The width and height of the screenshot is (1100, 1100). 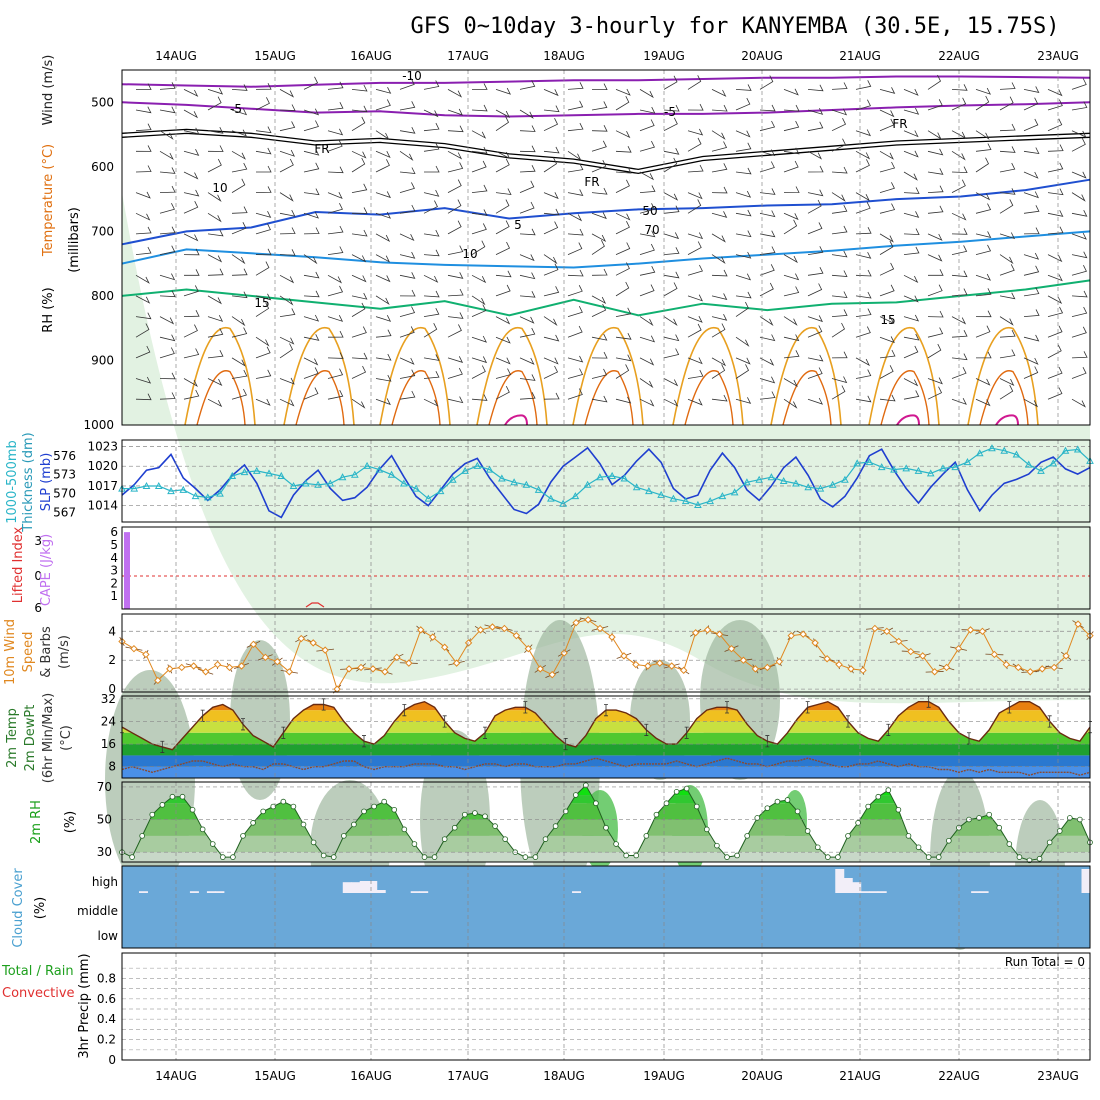 I want to click on wind-unit-label: Wind (m/s), so click(x=48, y=90).